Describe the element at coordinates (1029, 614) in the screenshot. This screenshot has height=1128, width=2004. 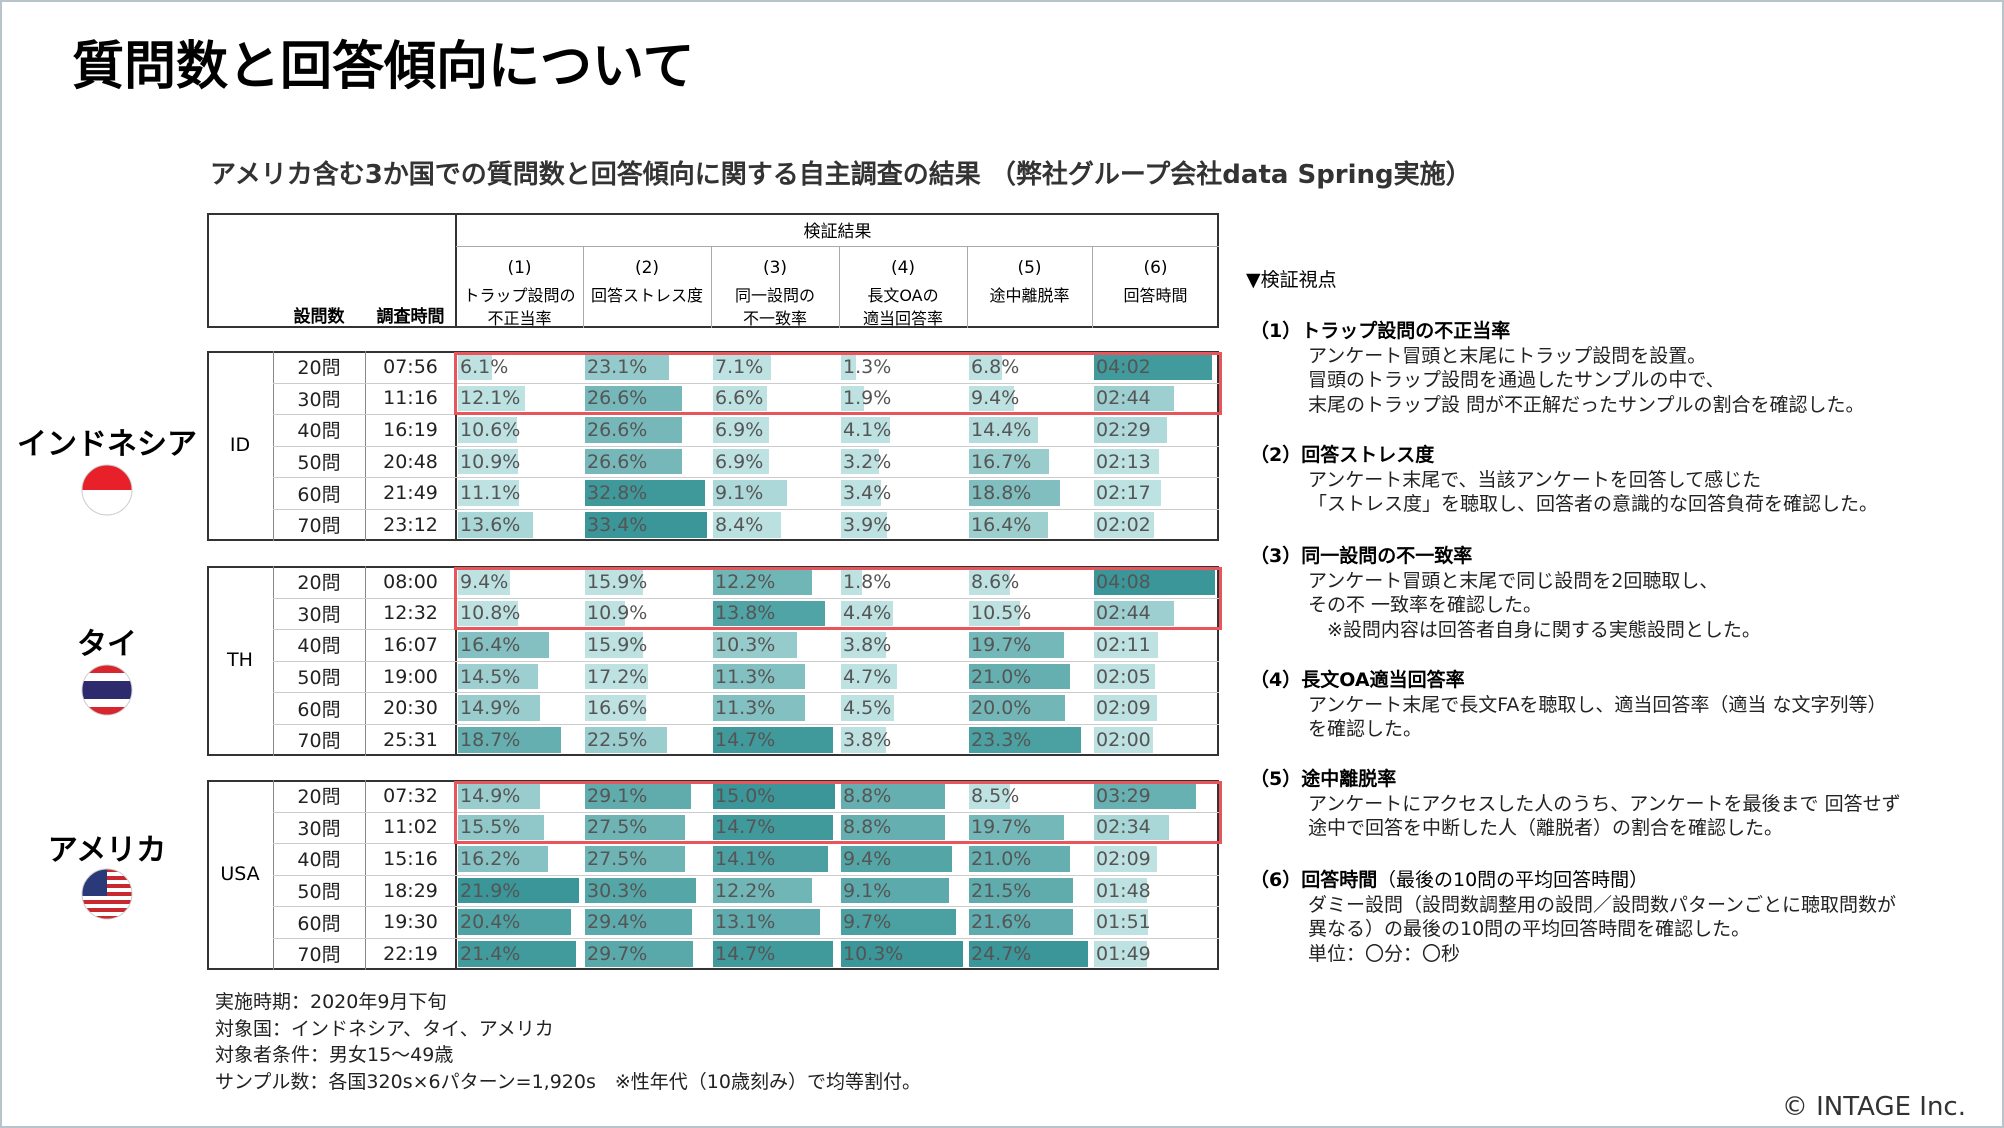
I see `cell: 10.5%` at that location.